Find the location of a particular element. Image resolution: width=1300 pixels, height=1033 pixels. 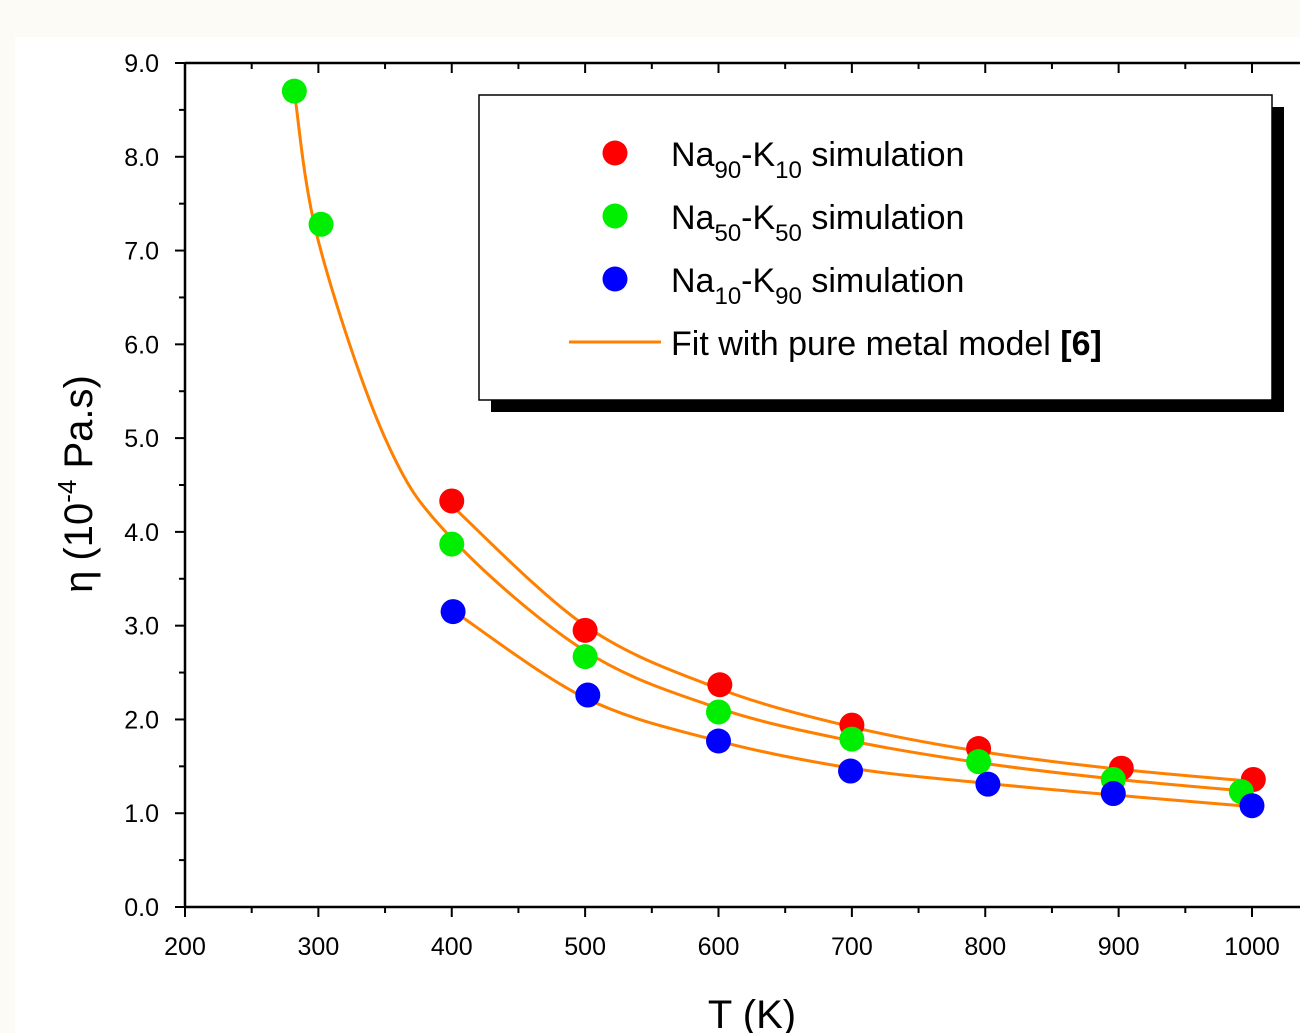

y-tick-label: 9.0 is located at coordinates (141, 64).